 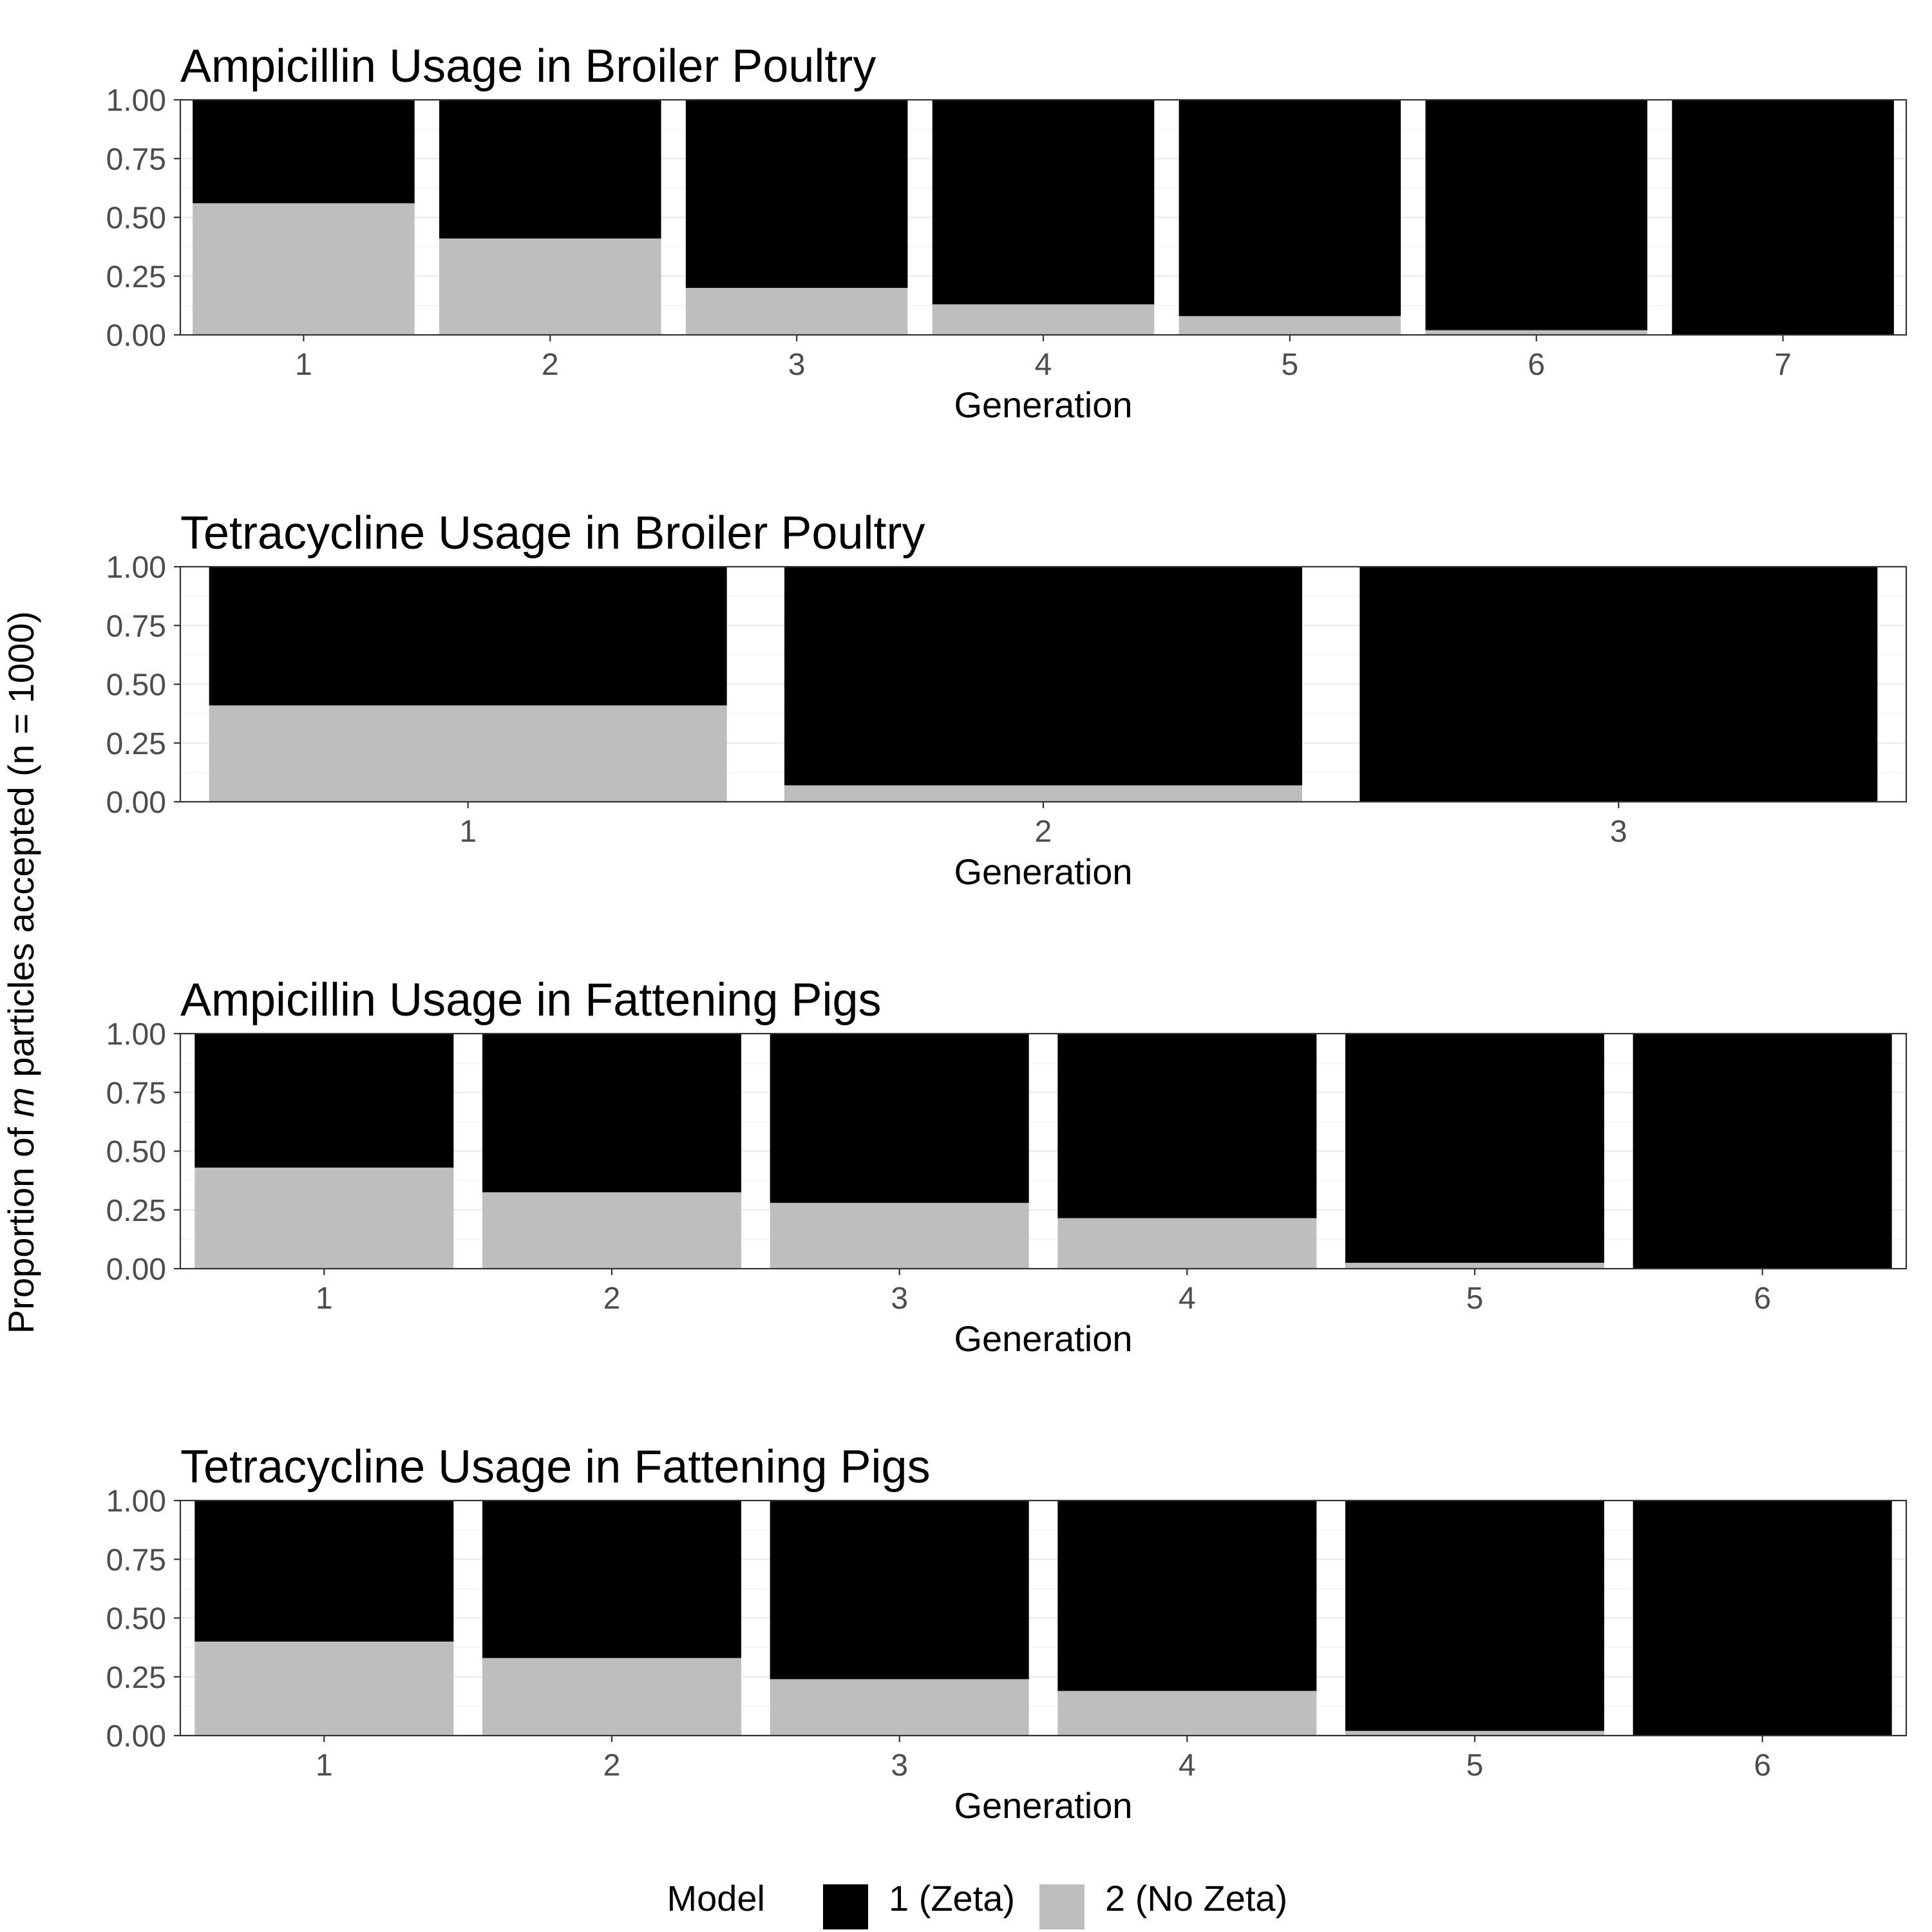 I want to click on legend-key-zeta, so click(x=846, y=1907).